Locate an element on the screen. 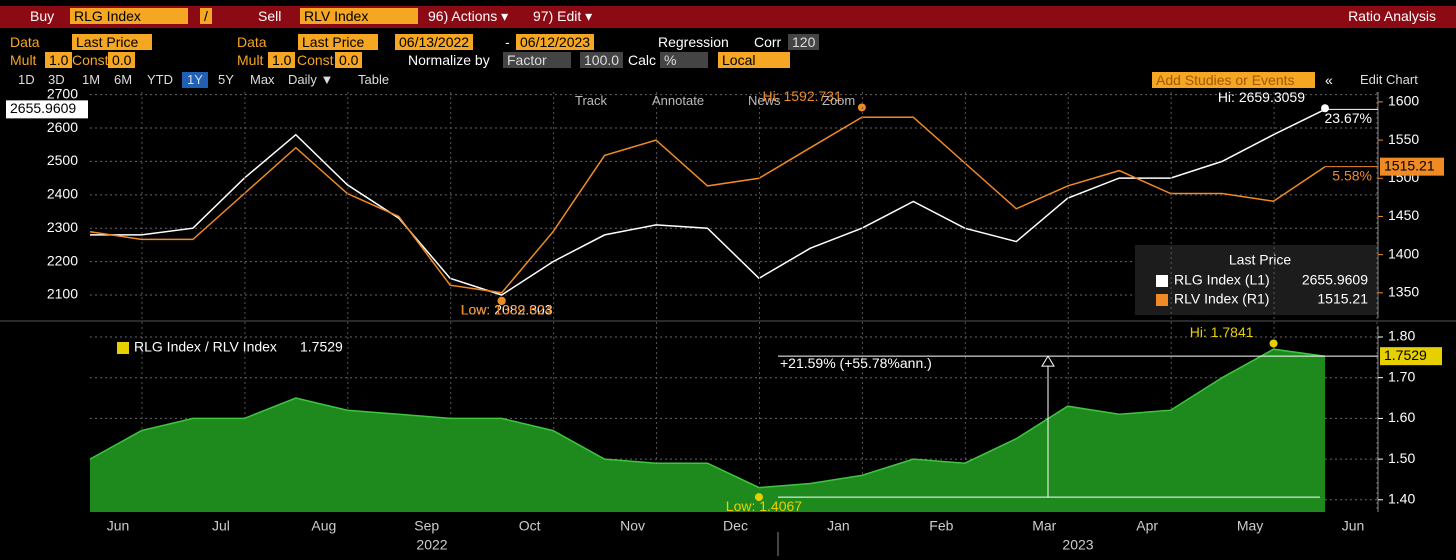 This screenshot has height=560, width=1456. y-tick-label: 2300 is located at coordinates (62, 227).